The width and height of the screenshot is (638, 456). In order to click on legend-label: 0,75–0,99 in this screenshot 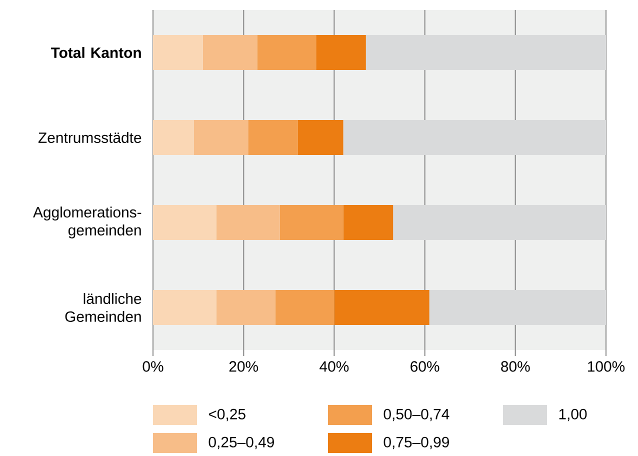, I will do `click(416, 443)`.